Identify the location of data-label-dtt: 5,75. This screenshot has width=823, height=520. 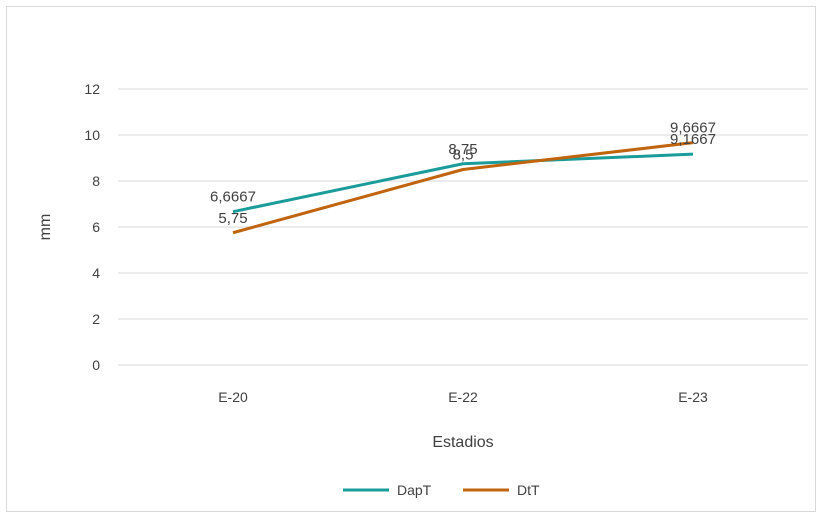
(232, 218).